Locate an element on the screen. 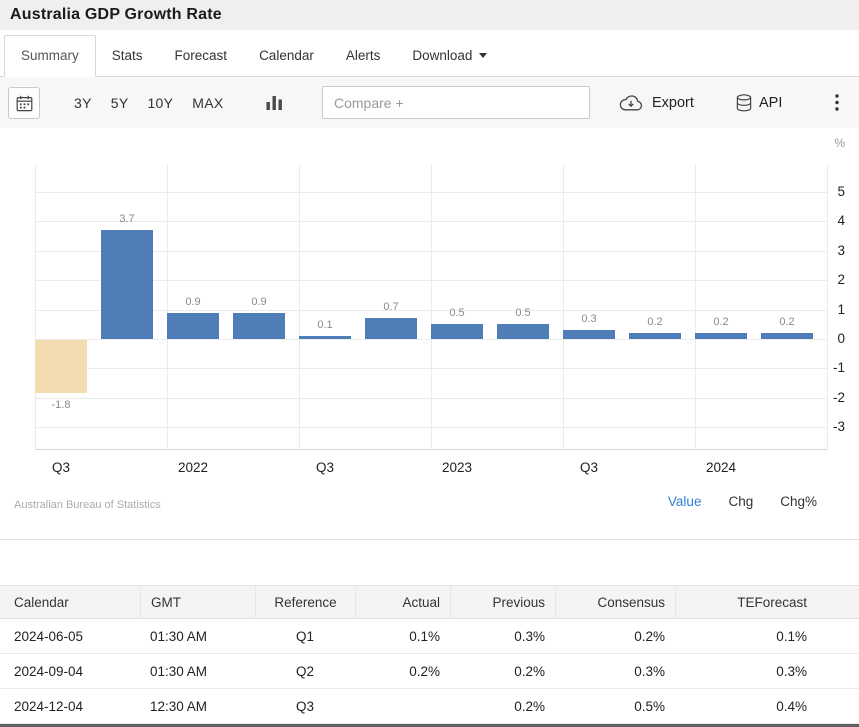  range-5y: 5Y is located at coordinates (119, 102).